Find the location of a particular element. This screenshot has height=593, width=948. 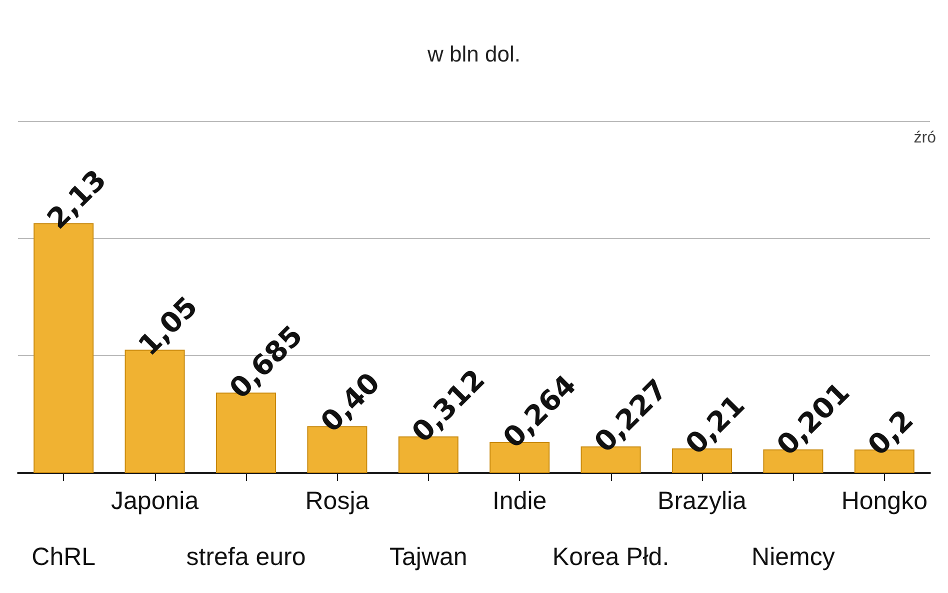

x-tick-label: ChRL is located at coordinates (64, 557).